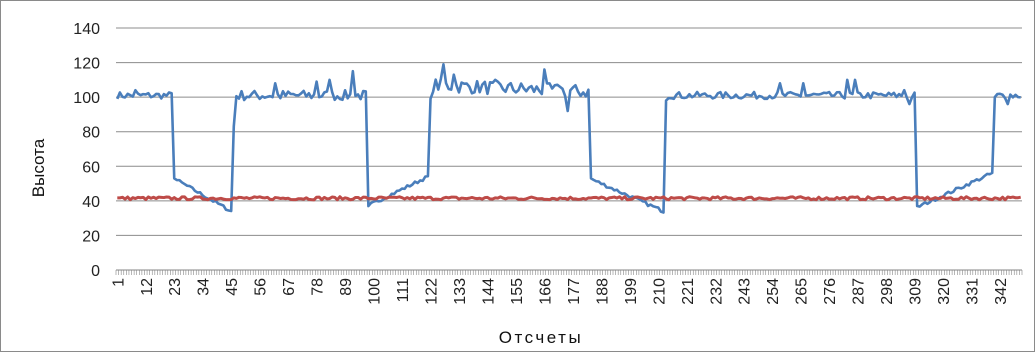 Image resolution: width=1035 pixels, height=352 pixels. Describe the element at coordinates (147, 287) in the screenshot. I see `x-tick-label: 12` at that location.